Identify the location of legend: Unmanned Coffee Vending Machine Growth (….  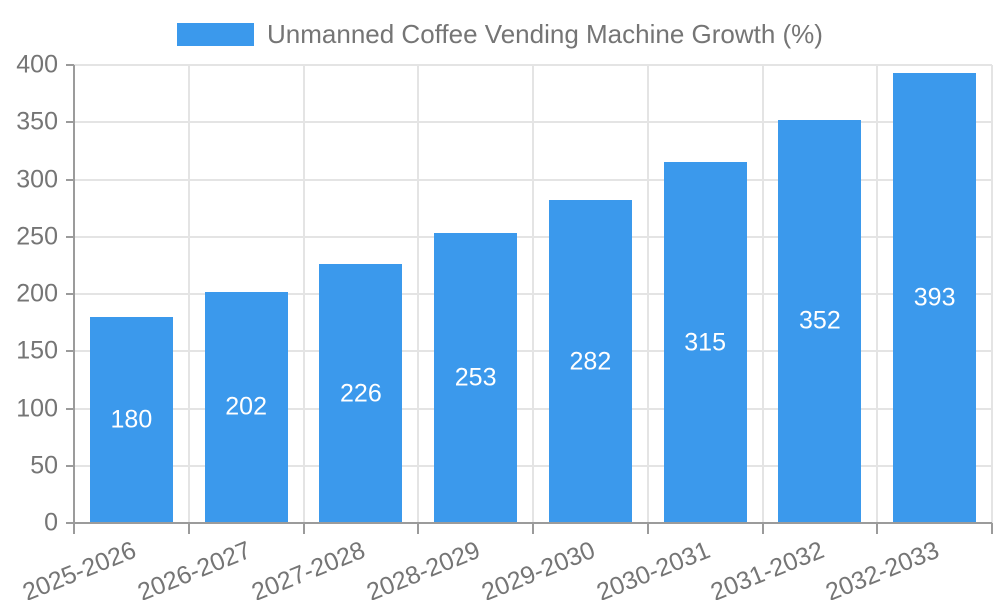
(500, 34).